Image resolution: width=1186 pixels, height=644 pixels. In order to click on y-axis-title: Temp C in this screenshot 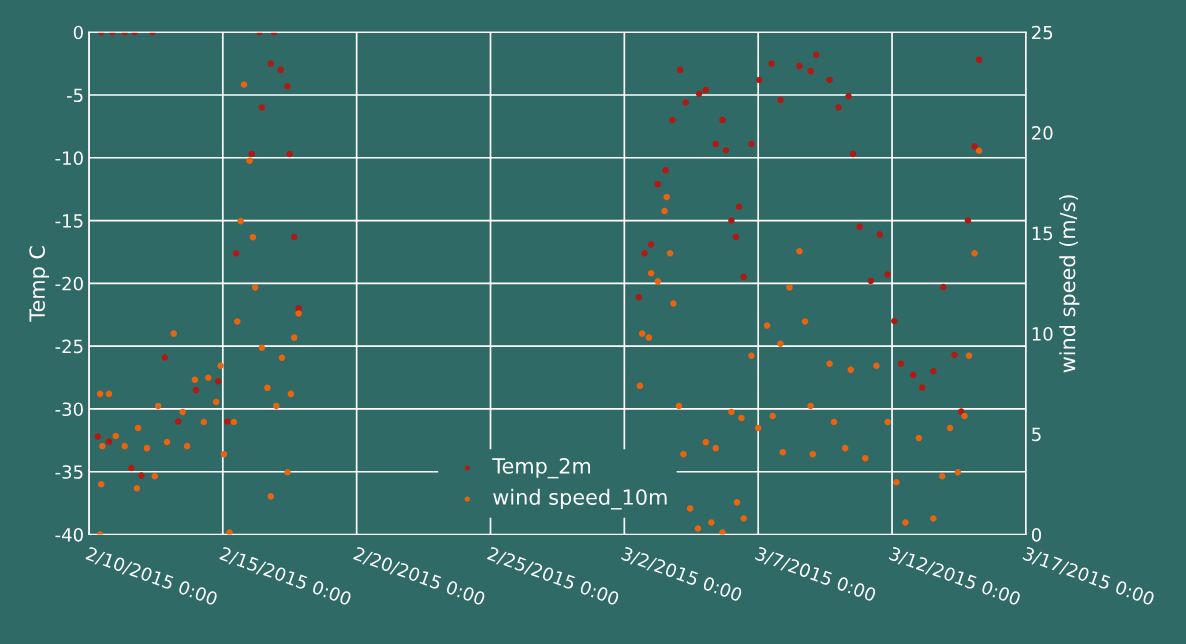, I will do `click(39, 284)`.